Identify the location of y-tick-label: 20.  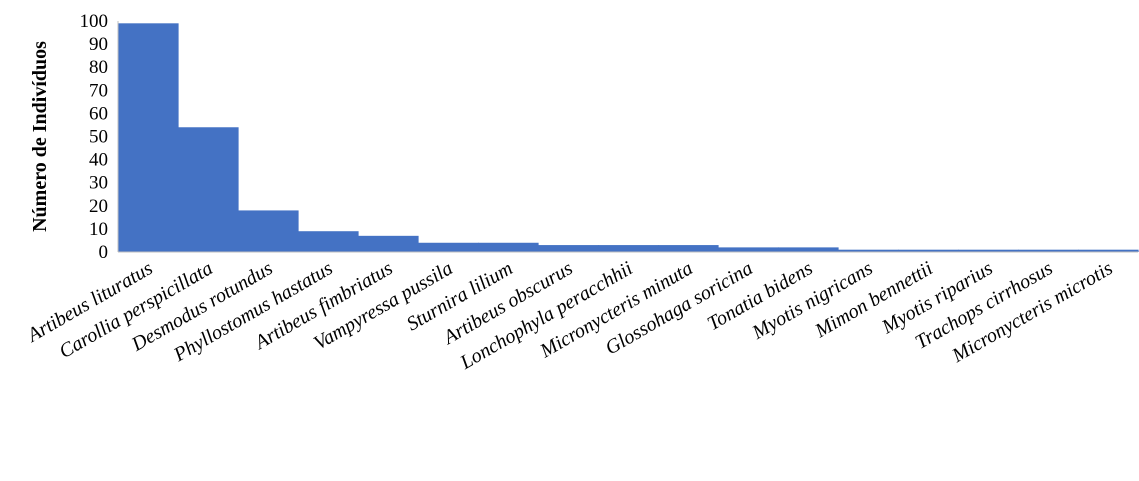
(98, 206).